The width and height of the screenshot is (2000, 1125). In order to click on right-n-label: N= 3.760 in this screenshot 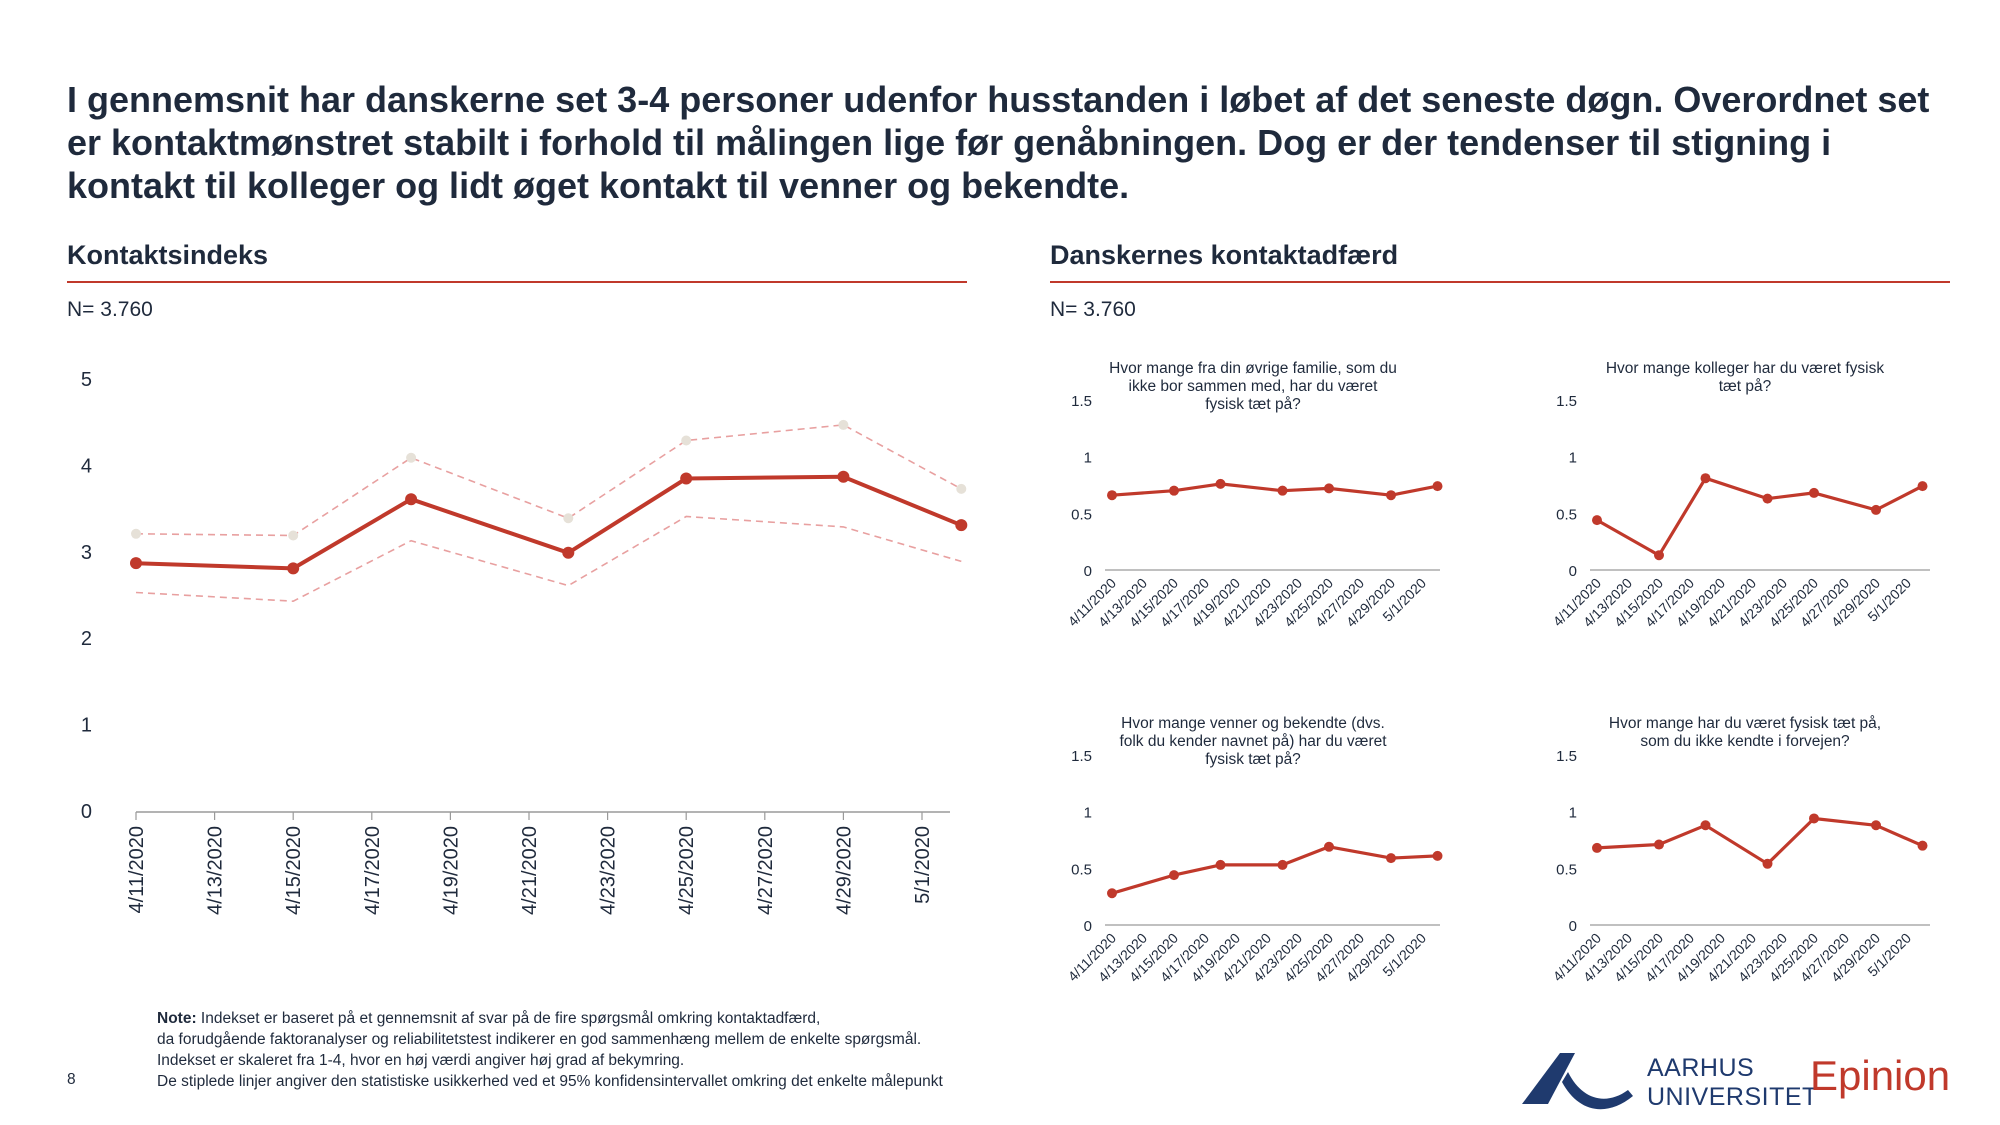, I will do `click(1093, 309)`.